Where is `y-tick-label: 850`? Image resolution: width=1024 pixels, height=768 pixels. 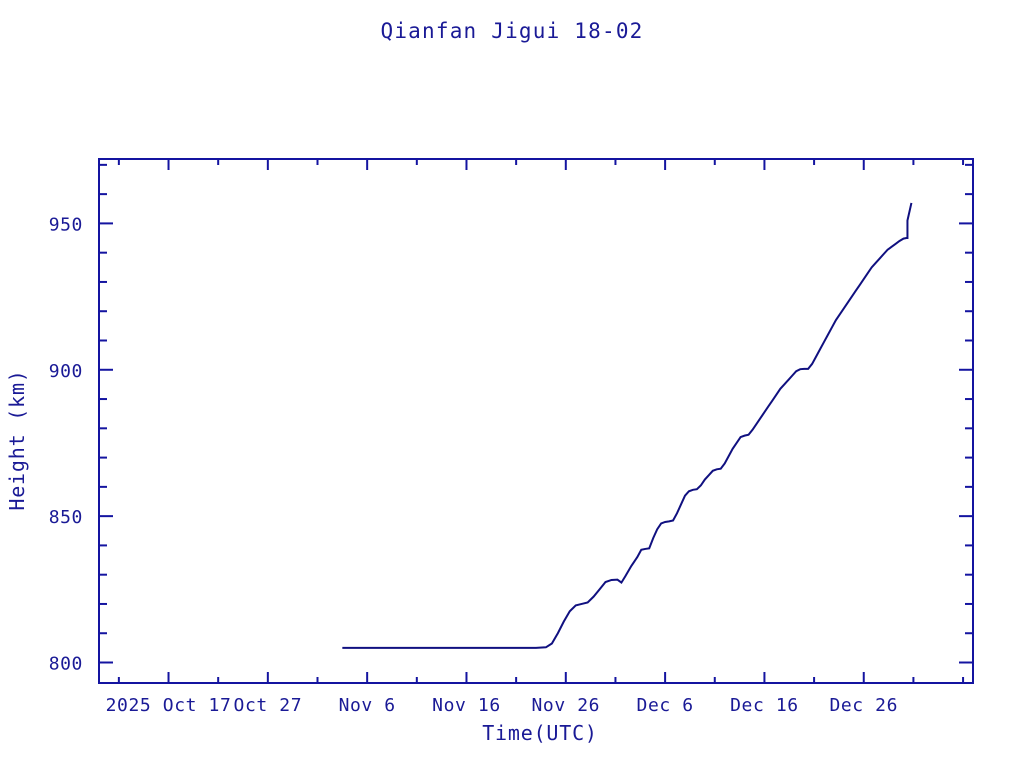
y-tick-label: 850 is located at coordinates (66, 517).